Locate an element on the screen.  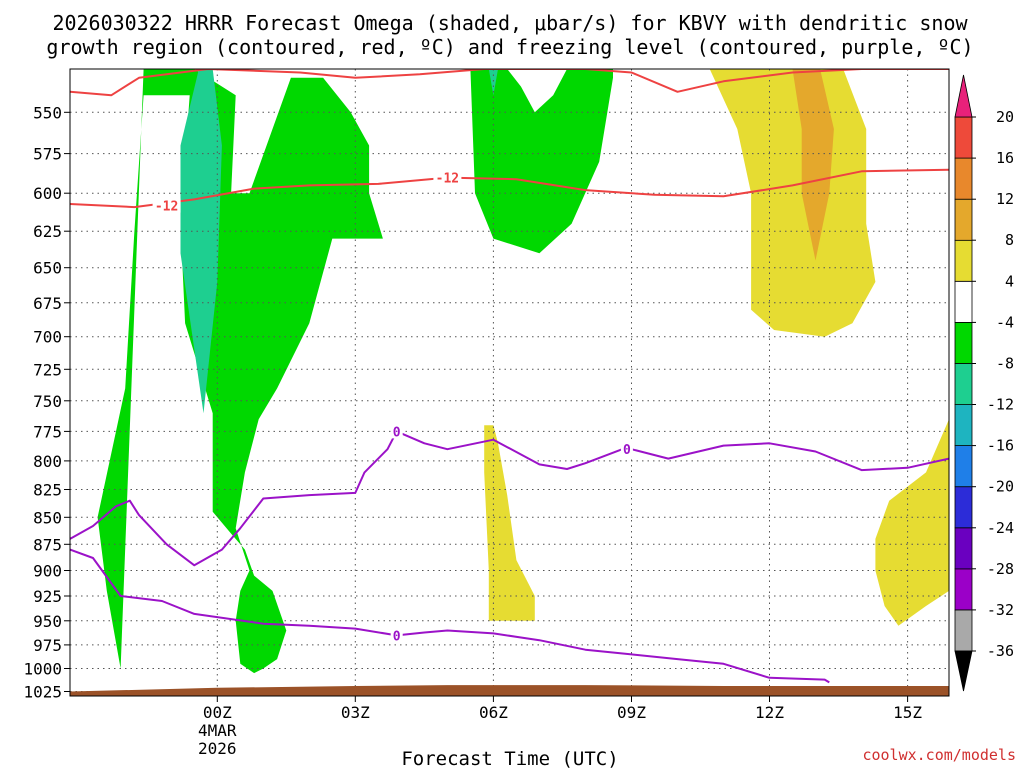
colorbar-label-11: 12 is located at coordinates (1005, 199).